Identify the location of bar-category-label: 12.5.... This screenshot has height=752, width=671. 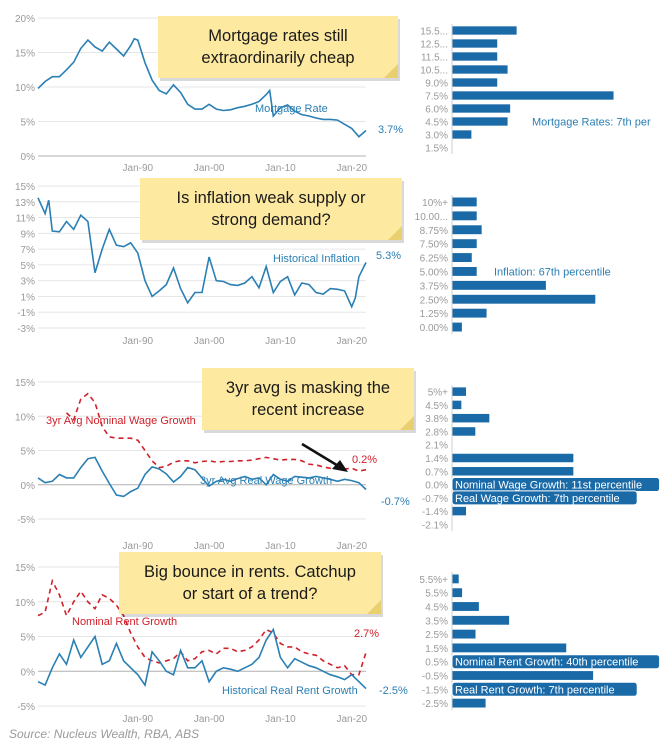
(434, 45).